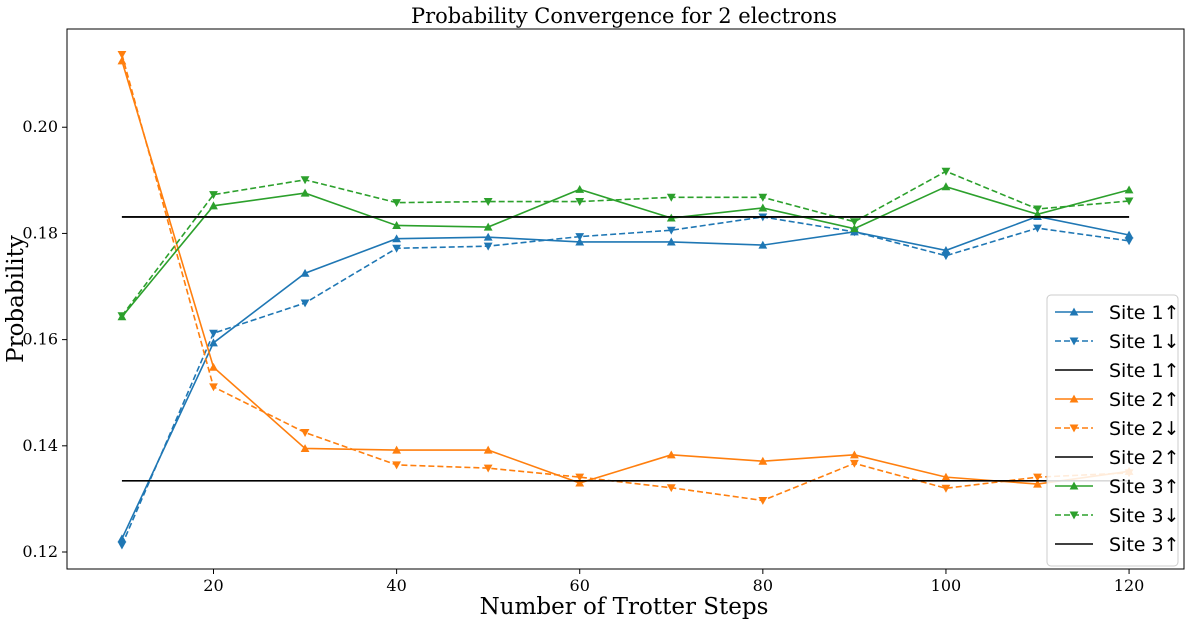  I want to click on legend-label: Site 3↓, so click(1144, 516).